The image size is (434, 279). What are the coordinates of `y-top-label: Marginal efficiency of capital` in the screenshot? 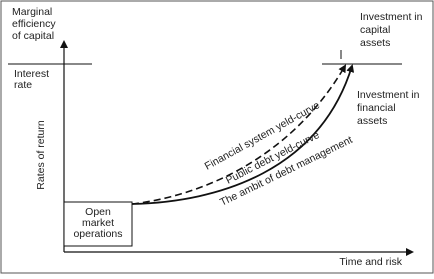 It's located at (34, 24).